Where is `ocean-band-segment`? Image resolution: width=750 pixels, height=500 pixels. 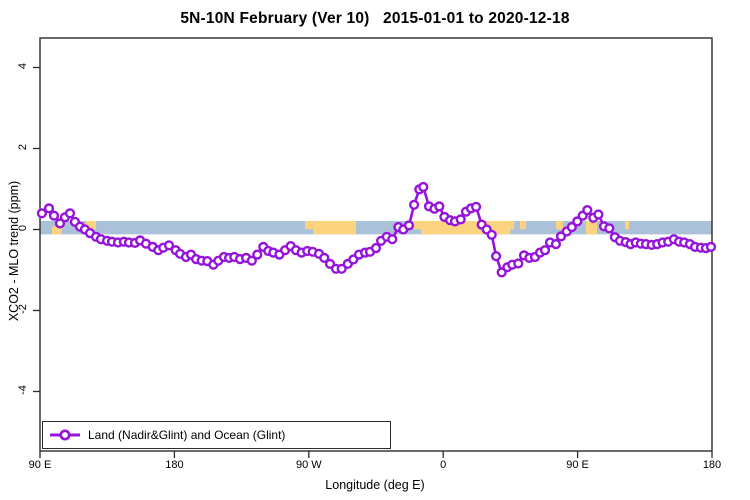 ocean-band-segment is located at coordinates (376, 227).